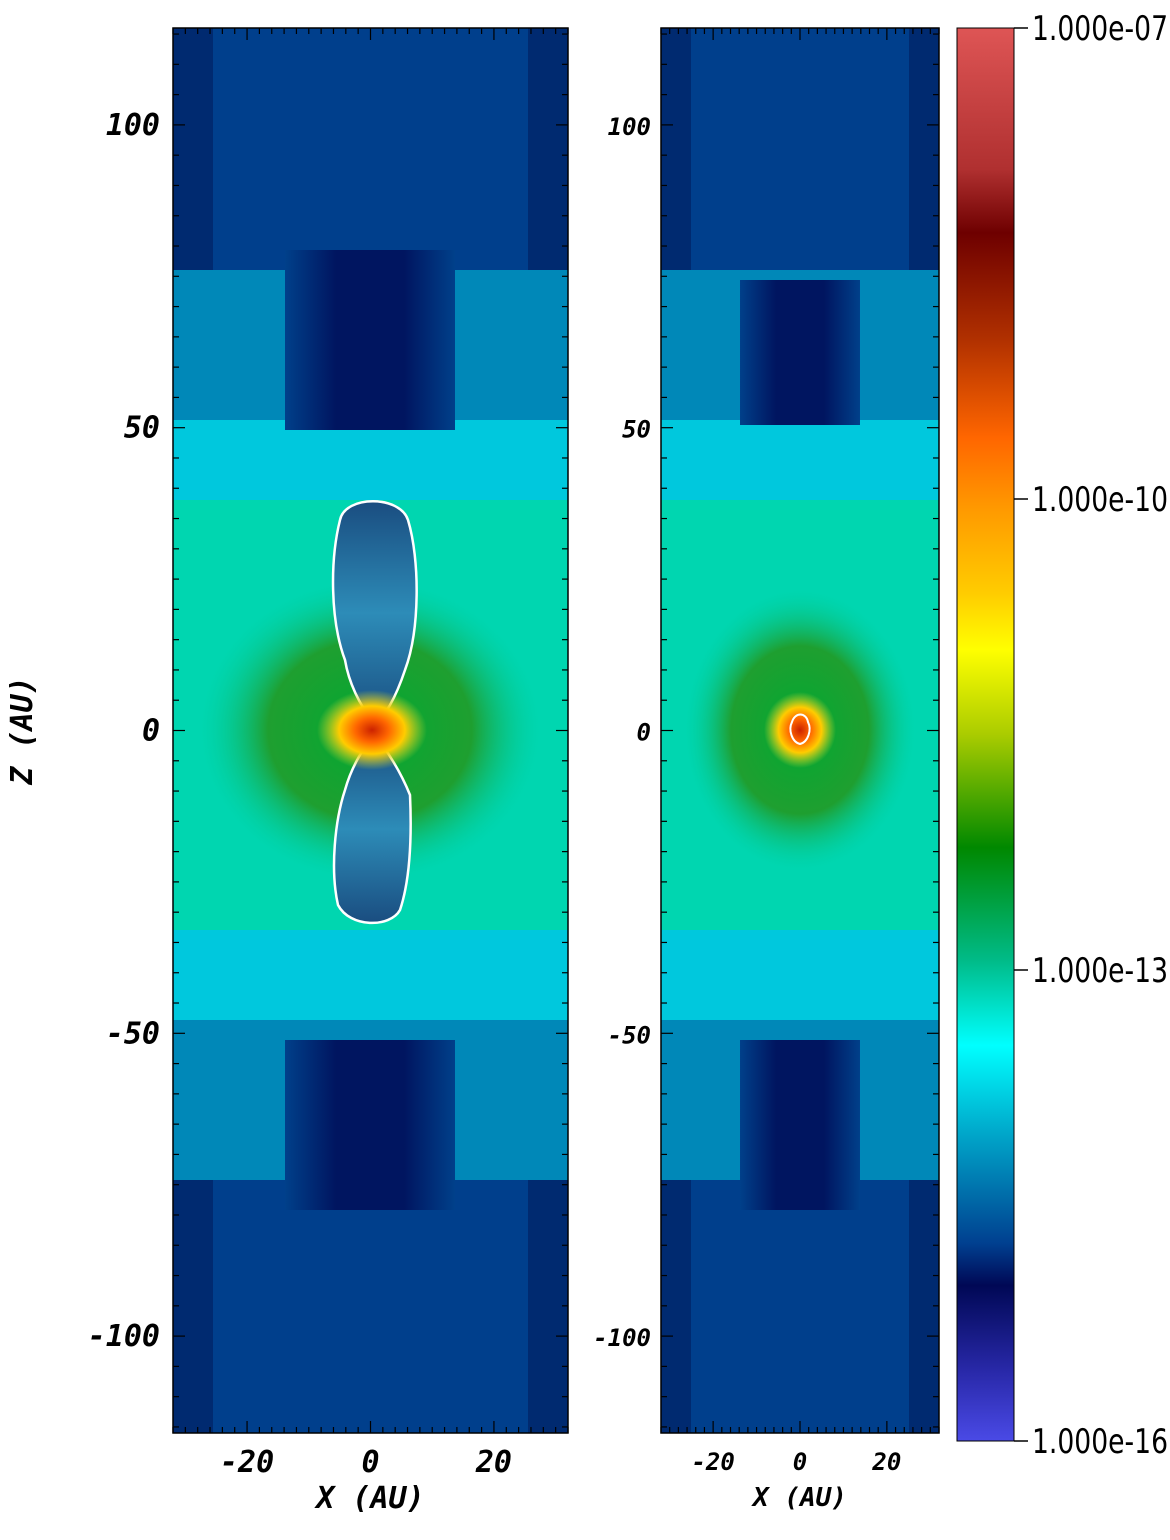 Image resolution: width=1170 pixels, height=1540 pixels. Describe the element at coordinates (372, 829) in the screenshot. I see `left-outflow-lower` at that location.